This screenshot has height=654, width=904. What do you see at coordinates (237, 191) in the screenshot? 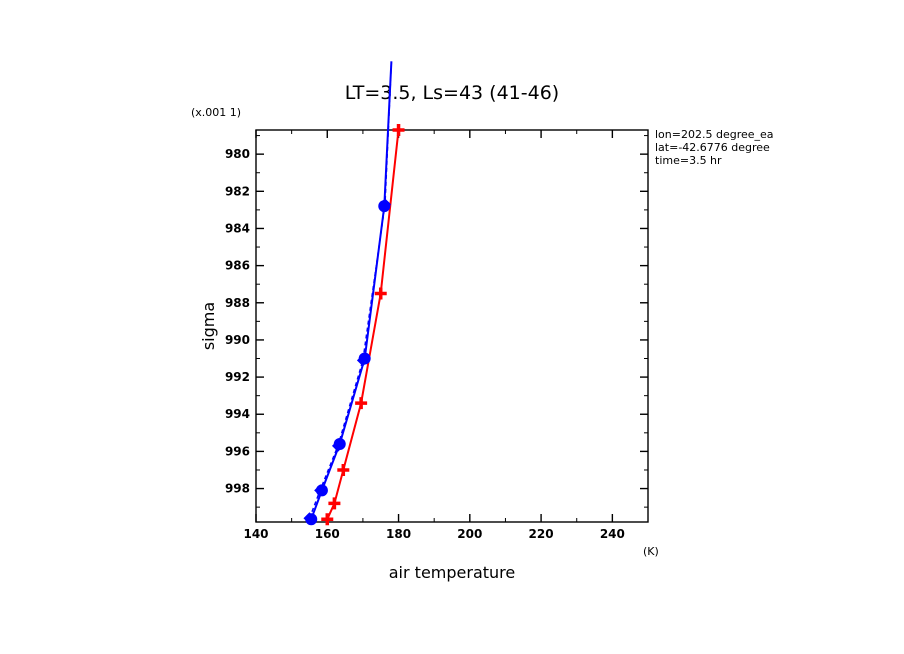
I see `y-tick-label: 982` at bounding box center [237, 191].